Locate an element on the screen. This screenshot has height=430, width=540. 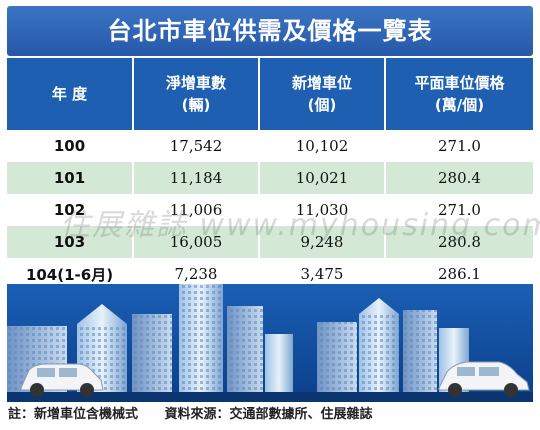
table-cell-new-spaces: 9,248 is located at coordinates (322, 242).